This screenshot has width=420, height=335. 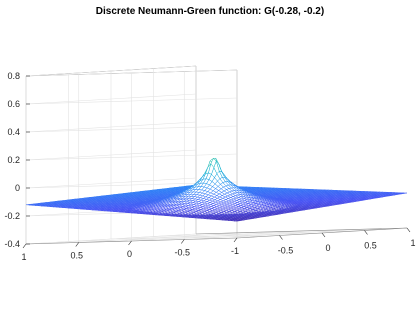 What do you see at coordinates (13, 160) in the screenshot?
I see `z-tick-label: 0.2` at bounding box center [13, 160].